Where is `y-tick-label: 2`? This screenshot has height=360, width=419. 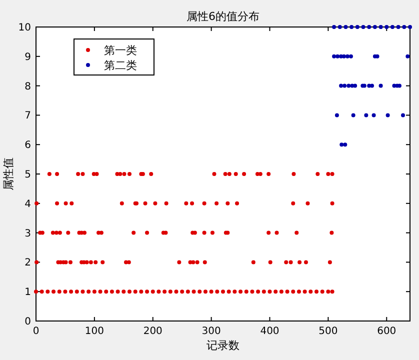 y-tick-label: 2 is located at coordinates (27, 263).